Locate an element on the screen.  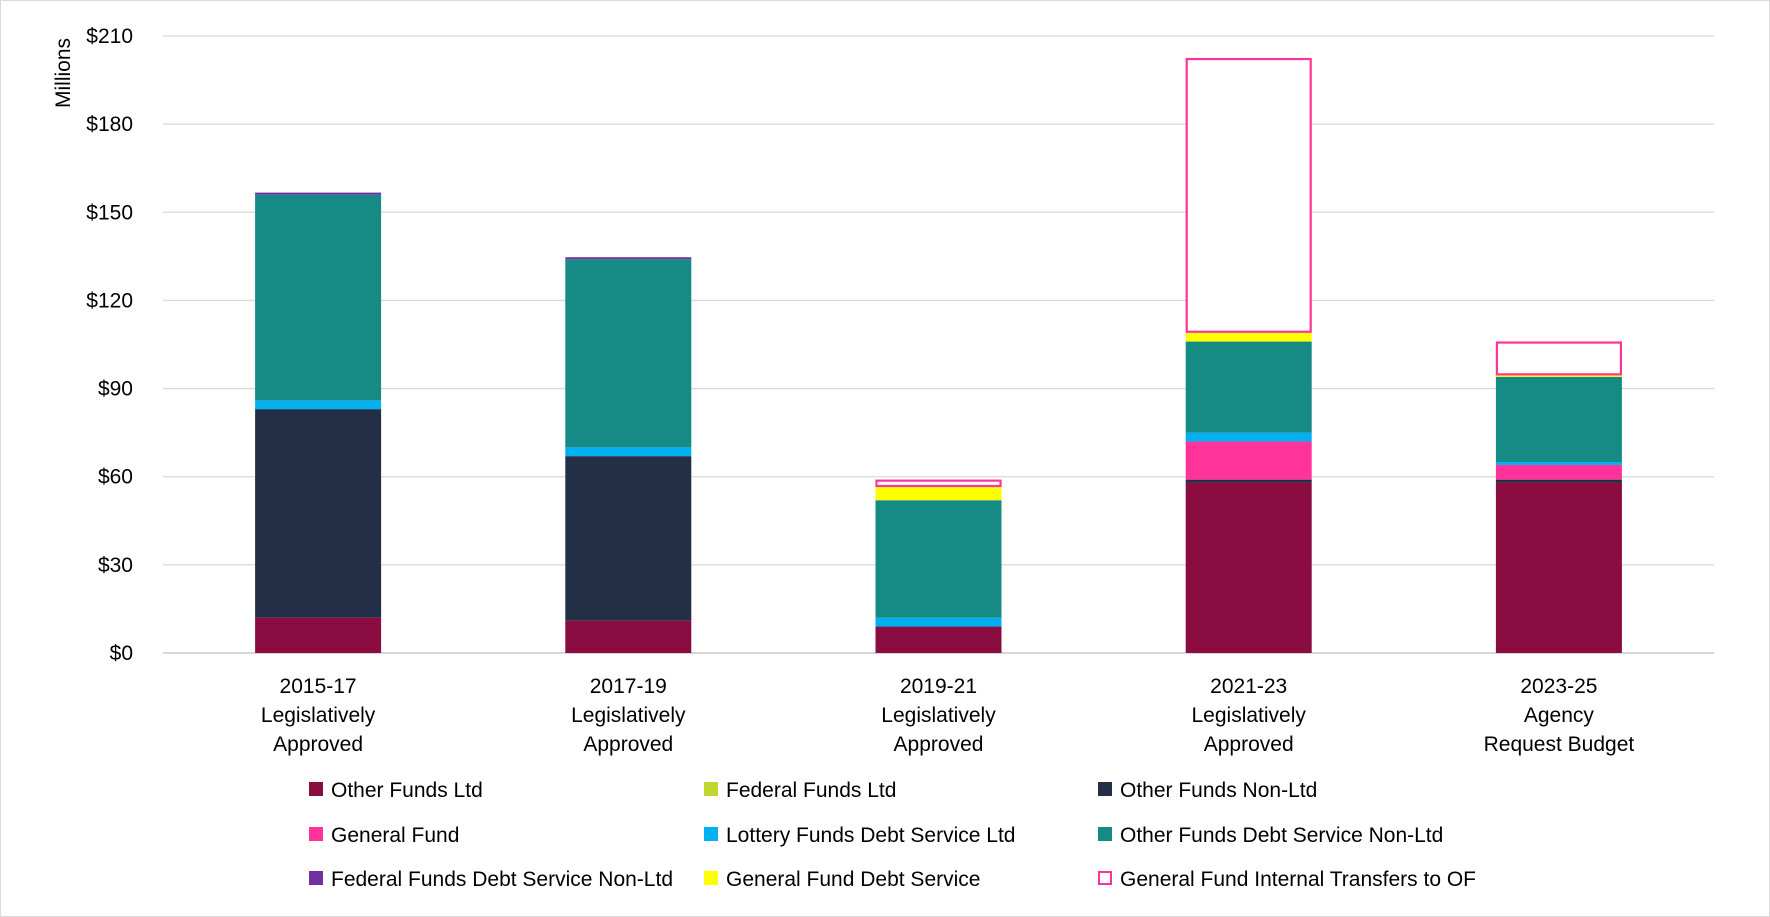
y-tick-label: $60 is located at coordinates (115, 477).